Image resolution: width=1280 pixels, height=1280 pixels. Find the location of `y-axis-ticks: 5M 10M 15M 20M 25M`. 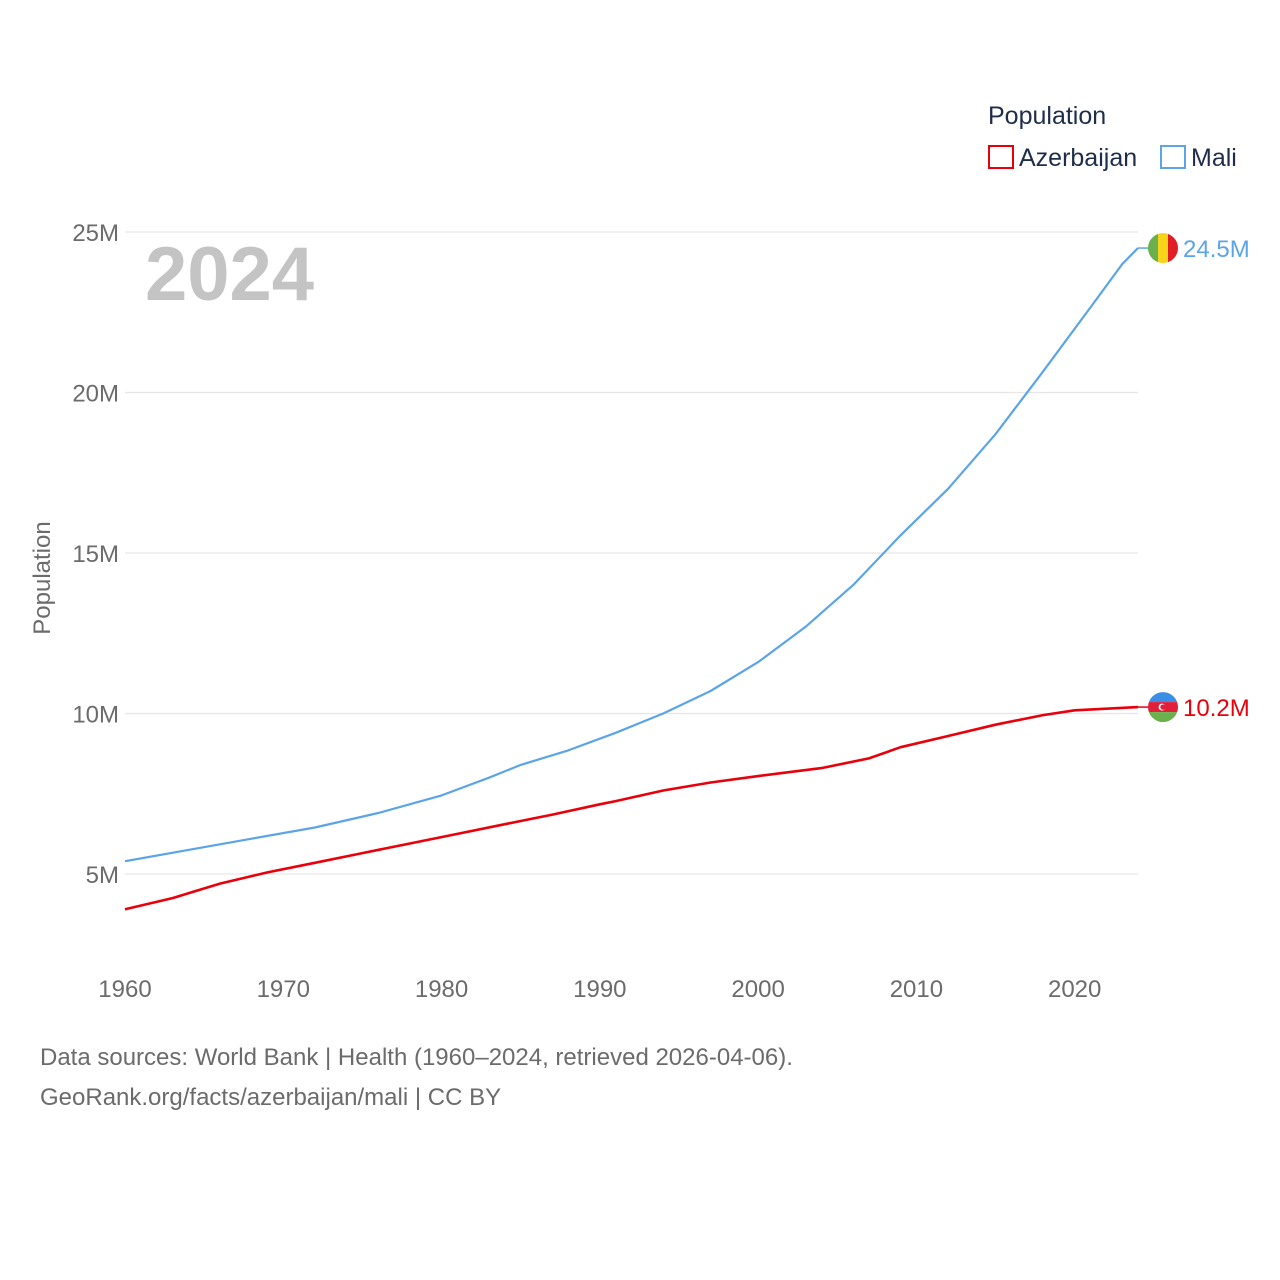

y-axis-ticks: 5M 10M 15M 20M 25M is located at coordinates (95, 554).